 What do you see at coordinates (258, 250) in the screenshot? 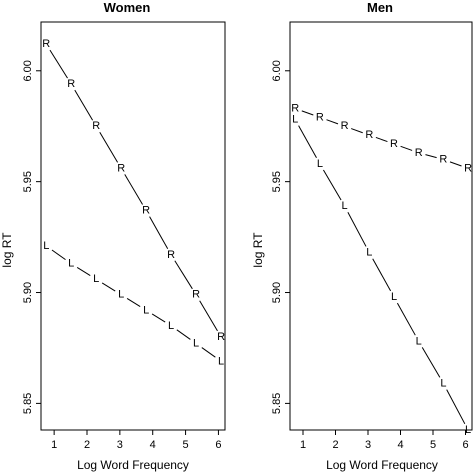
I see `panel-men-ylabel: log RT` at bounding box center [258, 250].